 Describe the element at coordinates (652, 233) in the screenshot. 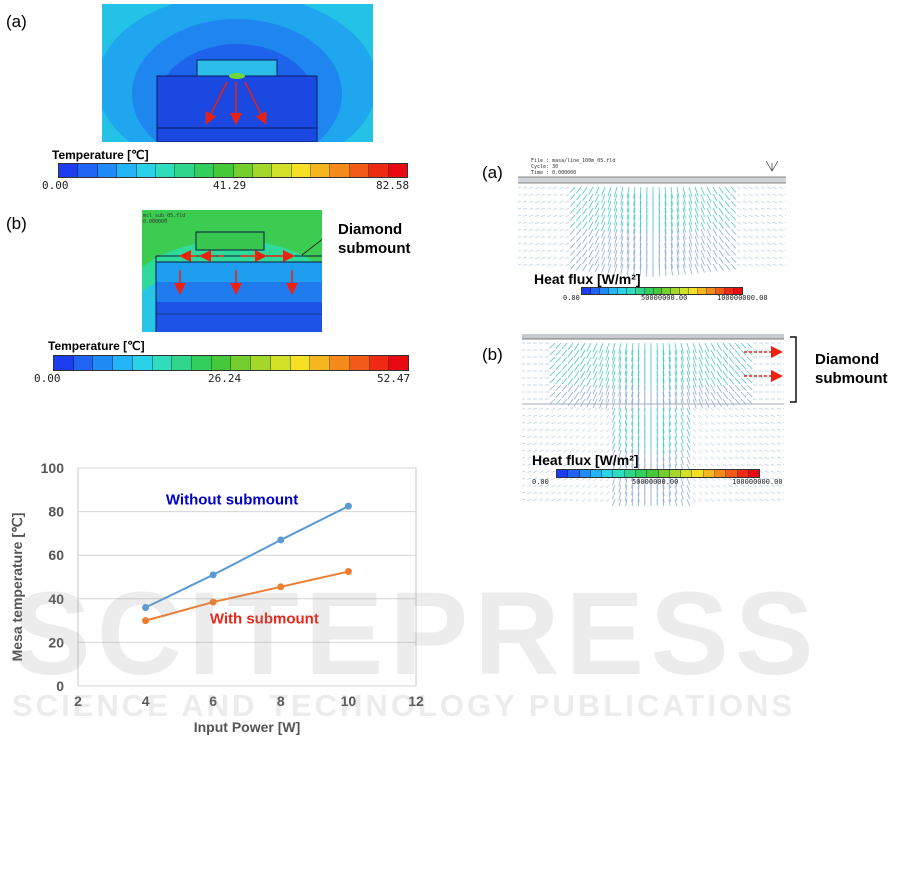

I see `heat-flux-map-a` at that location.